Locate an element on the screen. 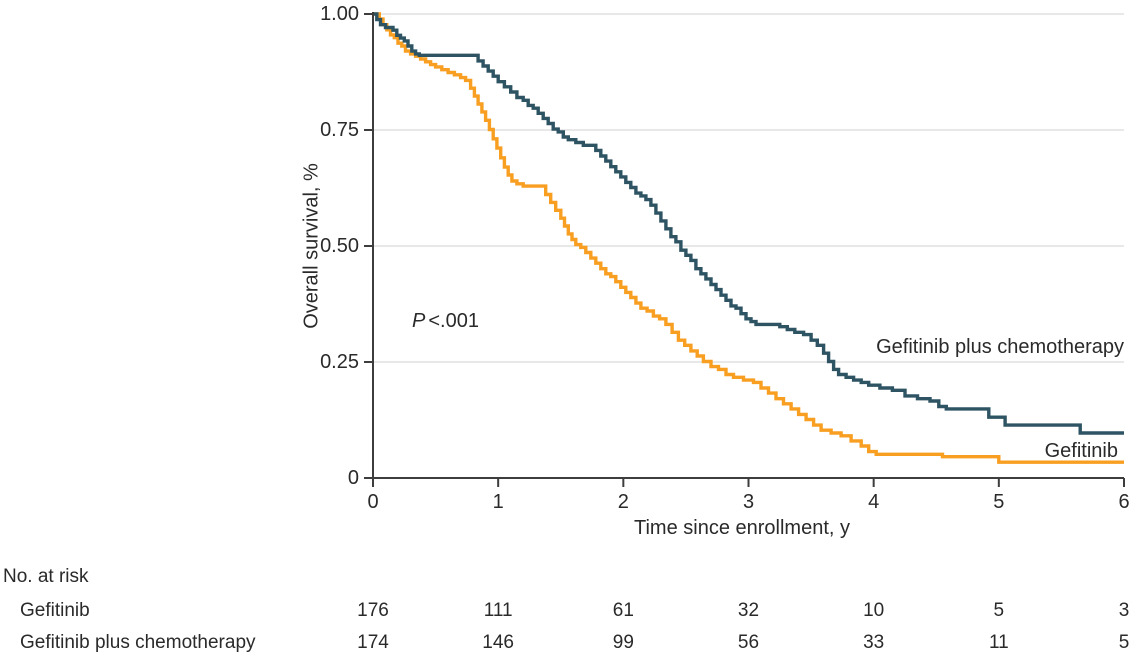  curve-label-gefitinib: Gefitinib is located at coordinates (1081, 451).